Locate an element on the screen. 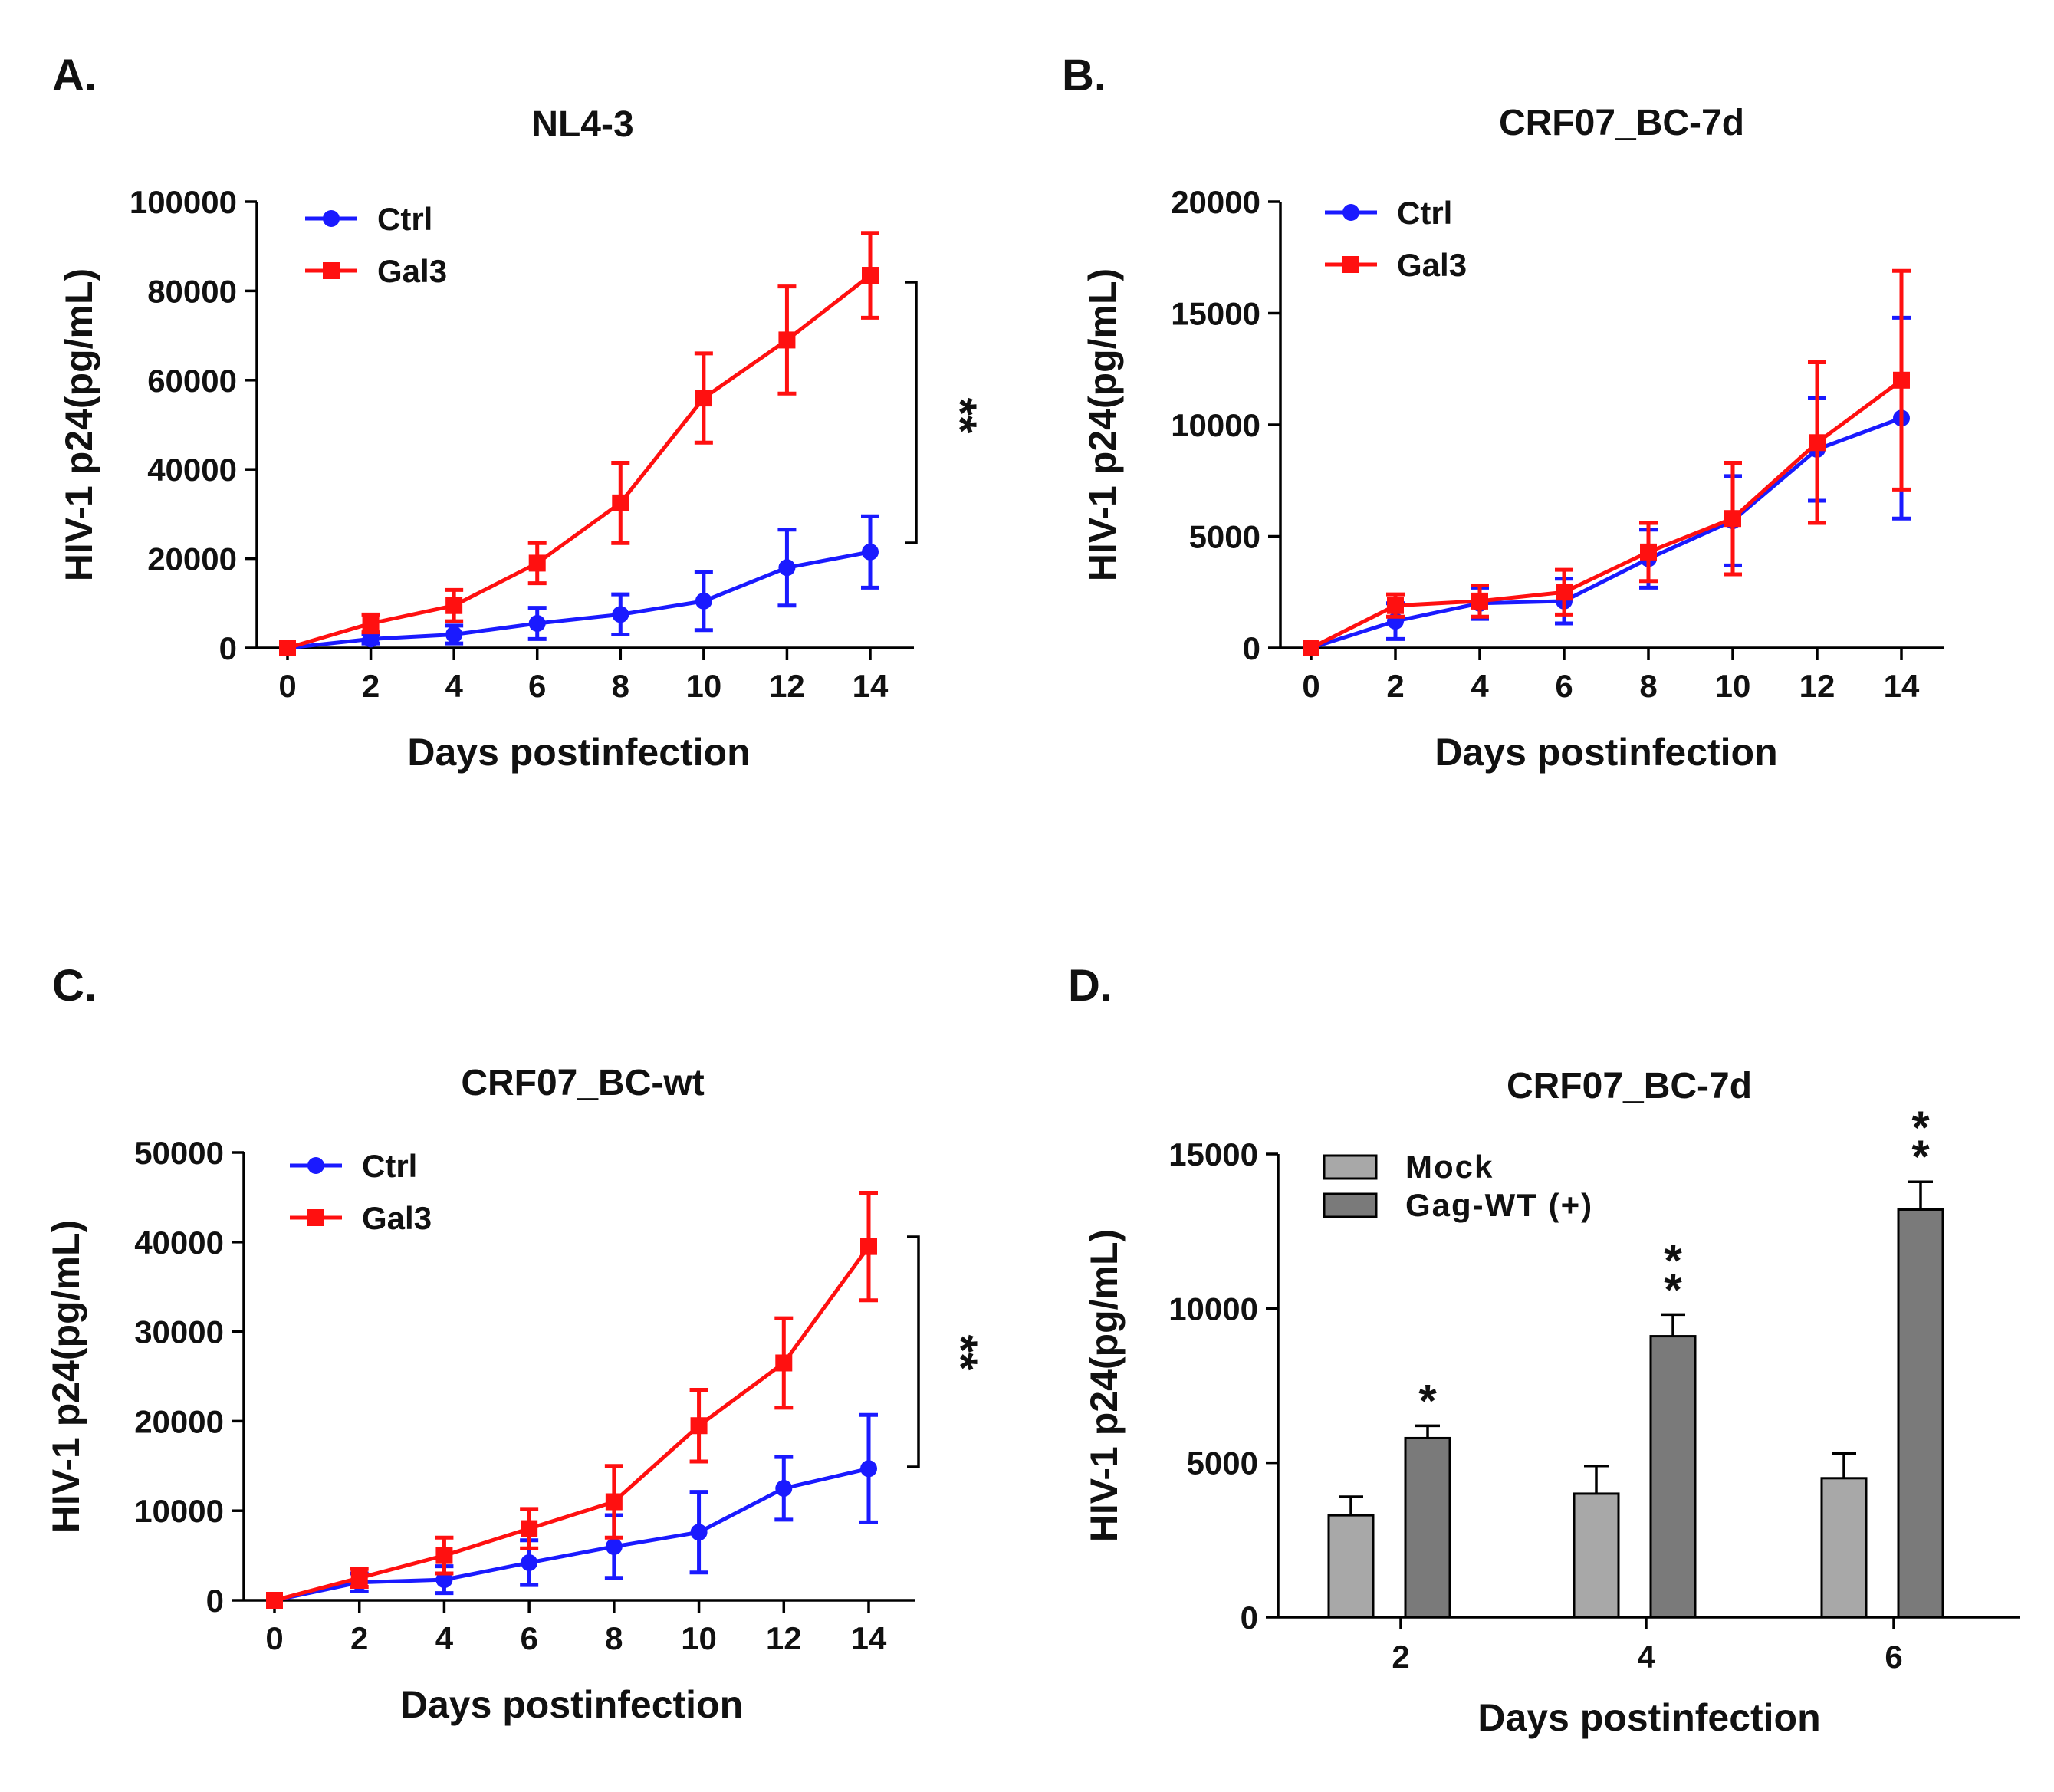 Image resolution: width=2054 pixels, height=1792 pixels. chart-title: CRF07_BC-wt is located at coordinates (582, 1083).